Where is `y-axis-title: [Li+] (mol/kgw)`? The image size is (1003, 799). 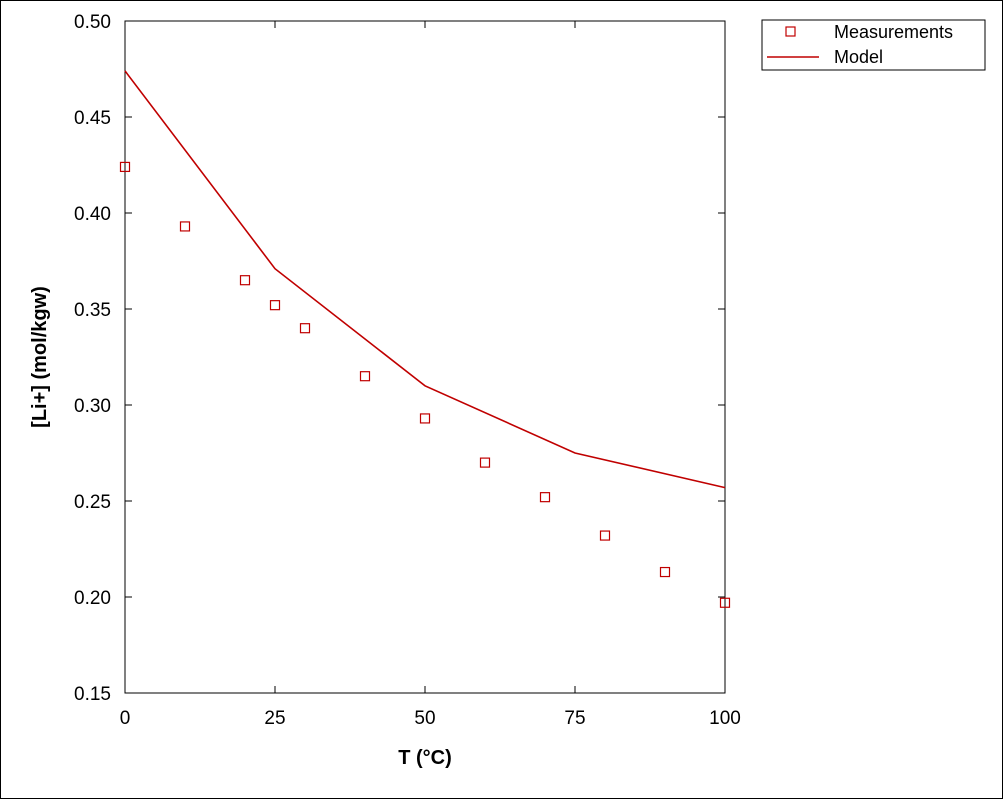
y-axis-title: [Li+] (mol/kgw) is located at coordinates (40, 357).